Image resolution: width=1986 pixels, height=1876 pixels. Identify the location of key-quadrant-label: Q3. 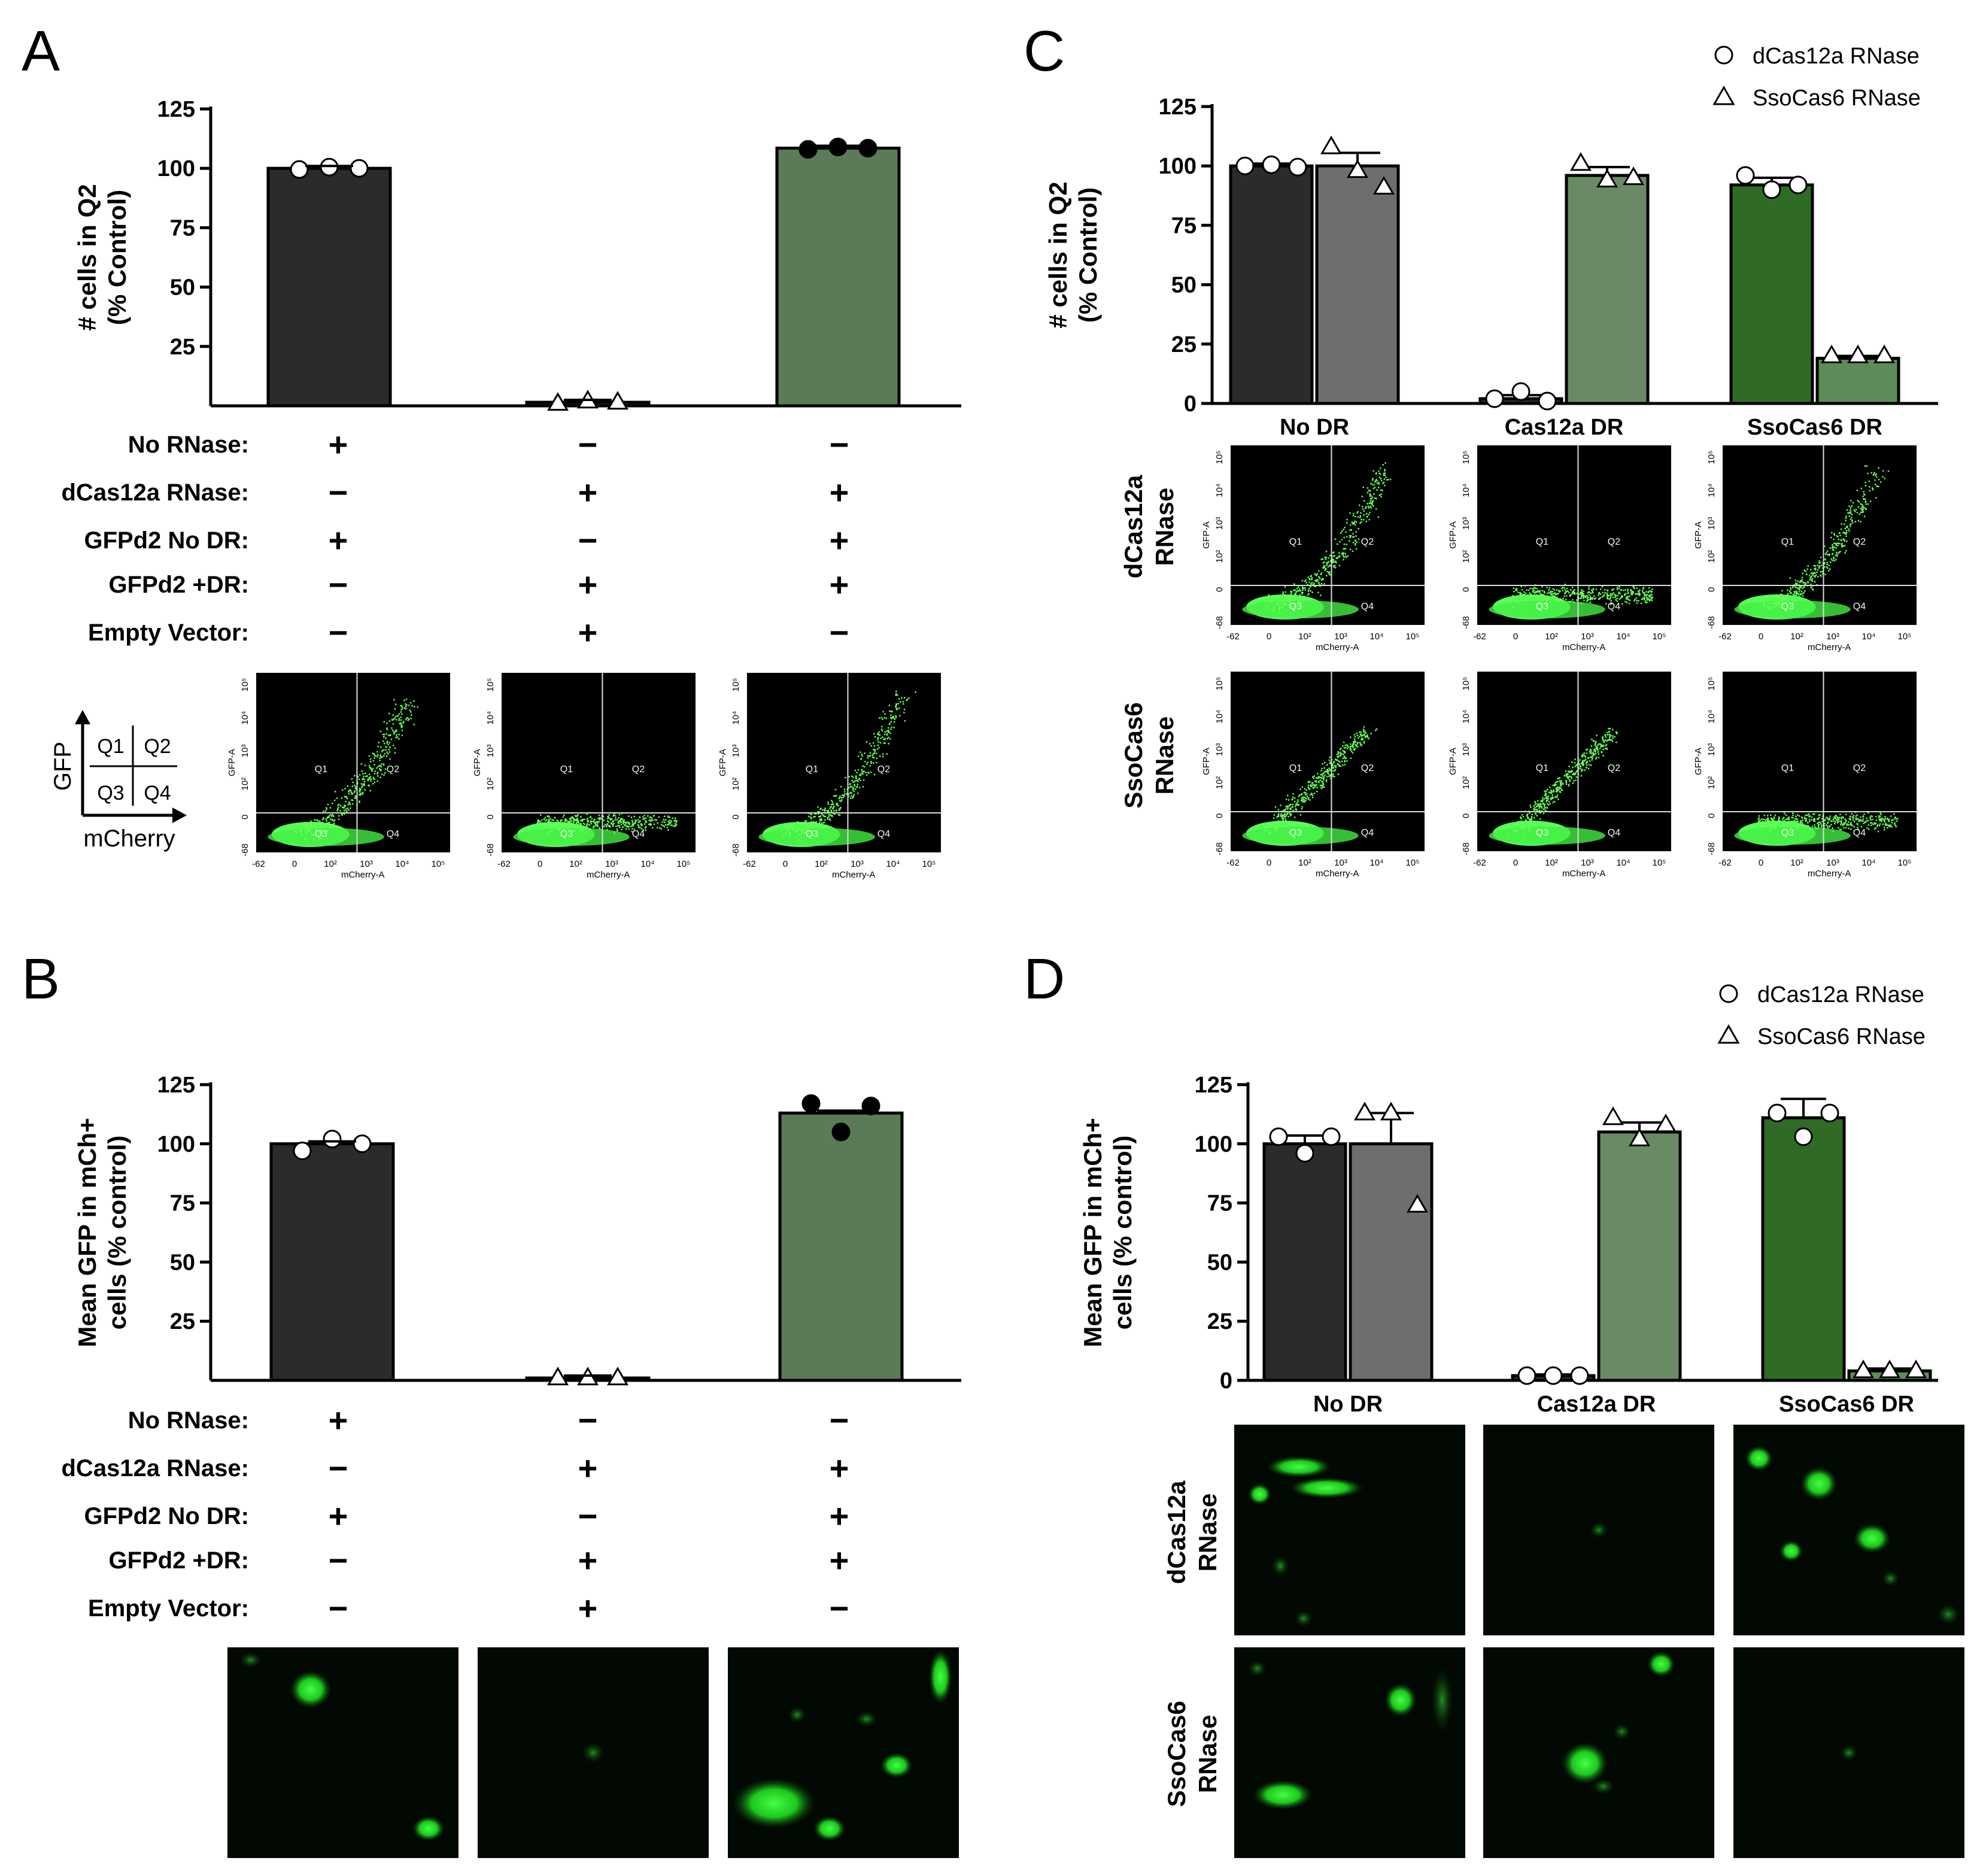
(111, 793).